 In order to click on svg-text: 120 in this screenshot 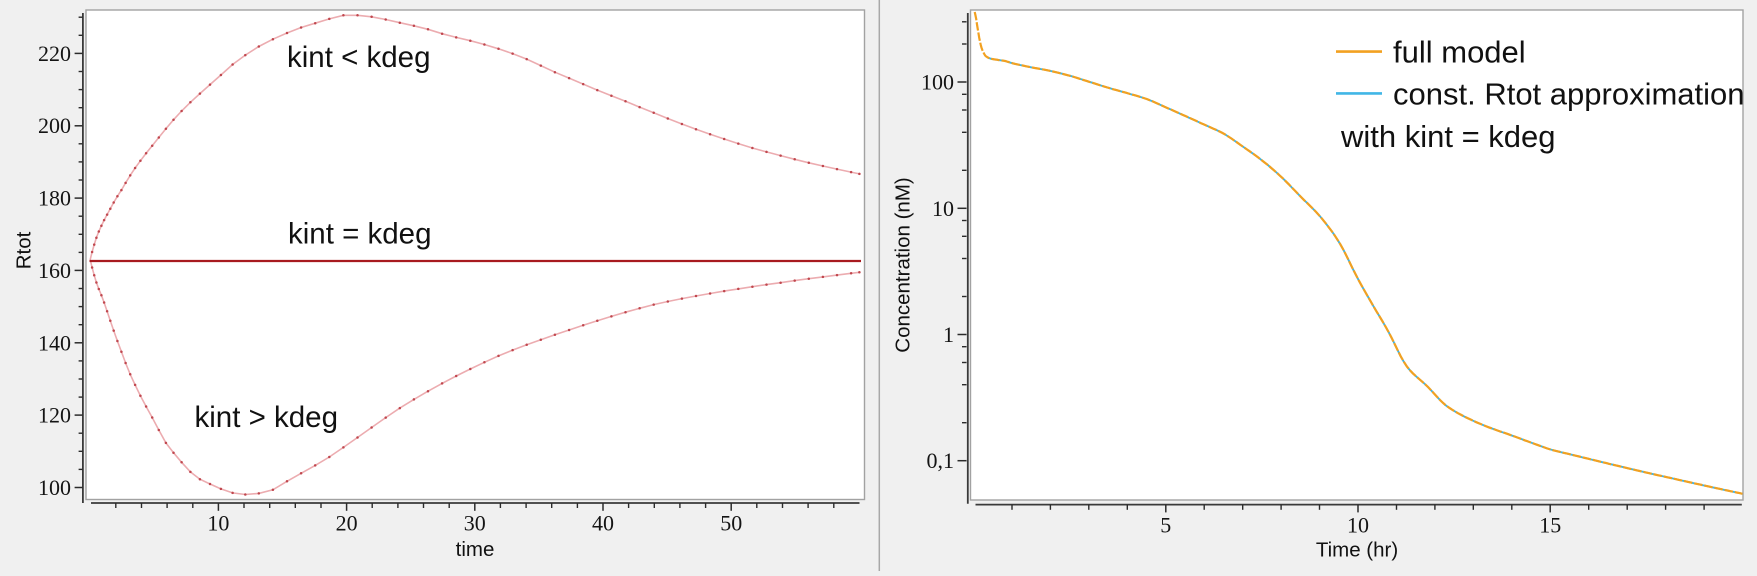, I will do `click(54, 415)`.